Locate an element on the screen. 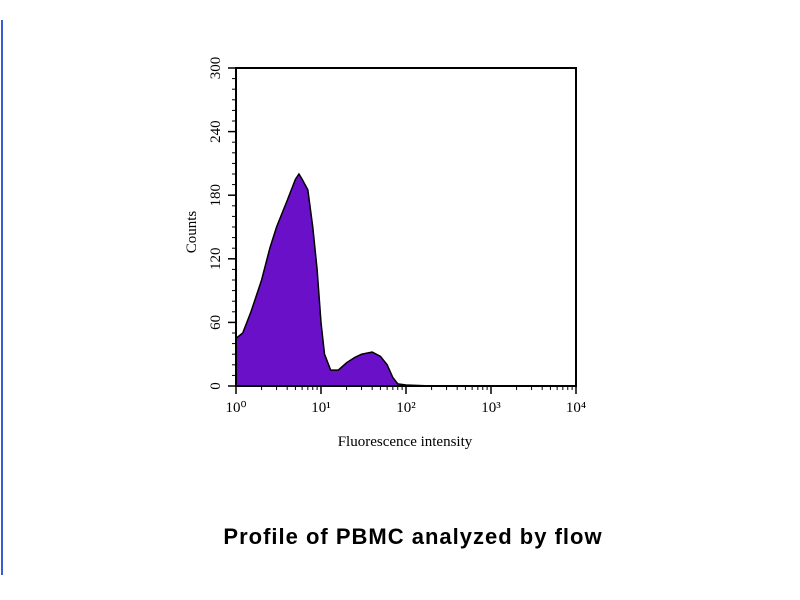 The height and width of the screenshot is (600, 800). y-tick-label: 60 is located at coordinates (216, 322).